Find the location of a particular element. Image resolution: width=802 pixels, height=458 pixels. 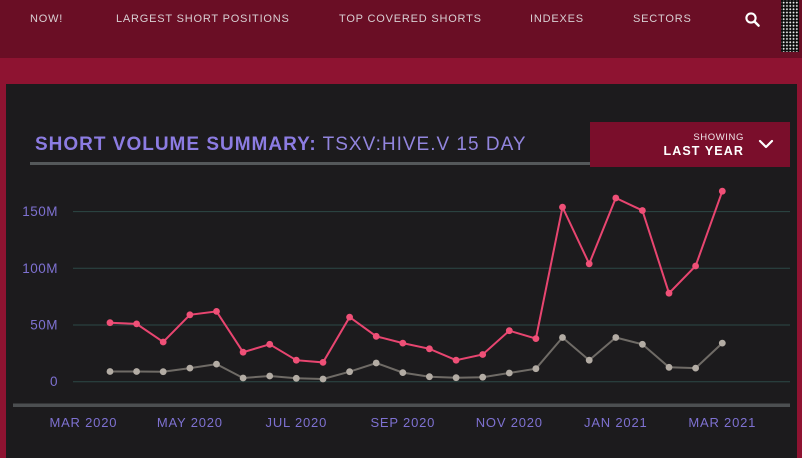

x-tick-label: JAN 2021 is located at coordinates (616, 422).